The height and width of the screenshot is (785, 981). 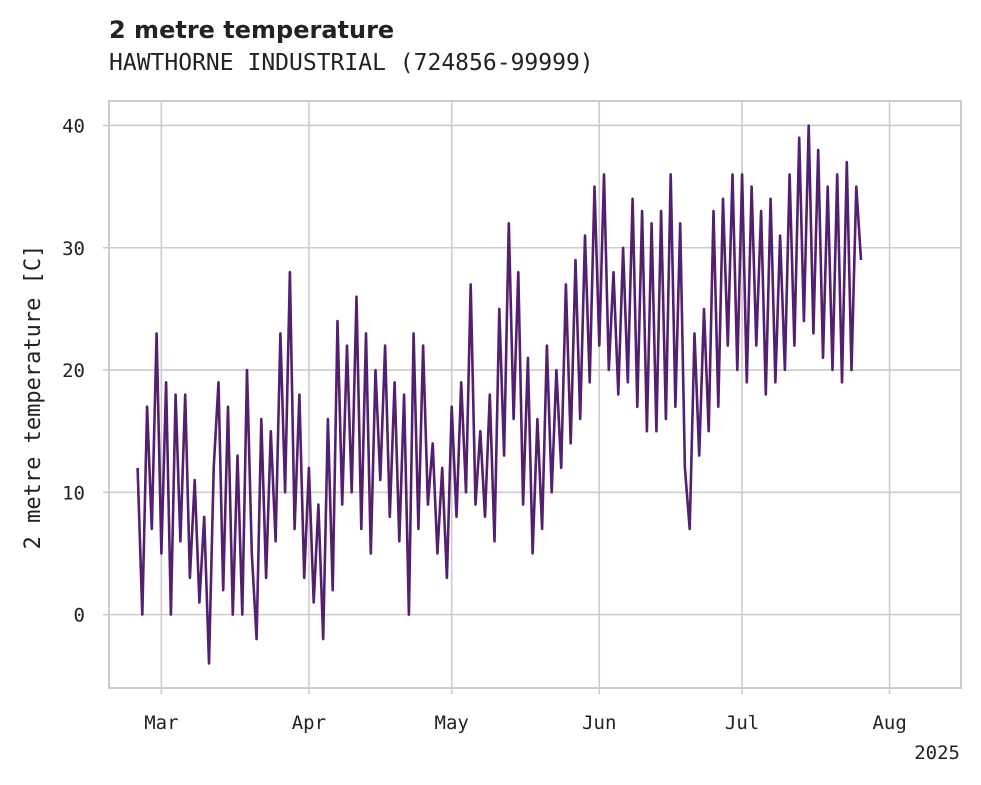 What do you see at coordinates (525, 711) in the screenshot?
I see `x-axis: Mar Apr May Jun Jul Aug` at bounding box center [525, 711].